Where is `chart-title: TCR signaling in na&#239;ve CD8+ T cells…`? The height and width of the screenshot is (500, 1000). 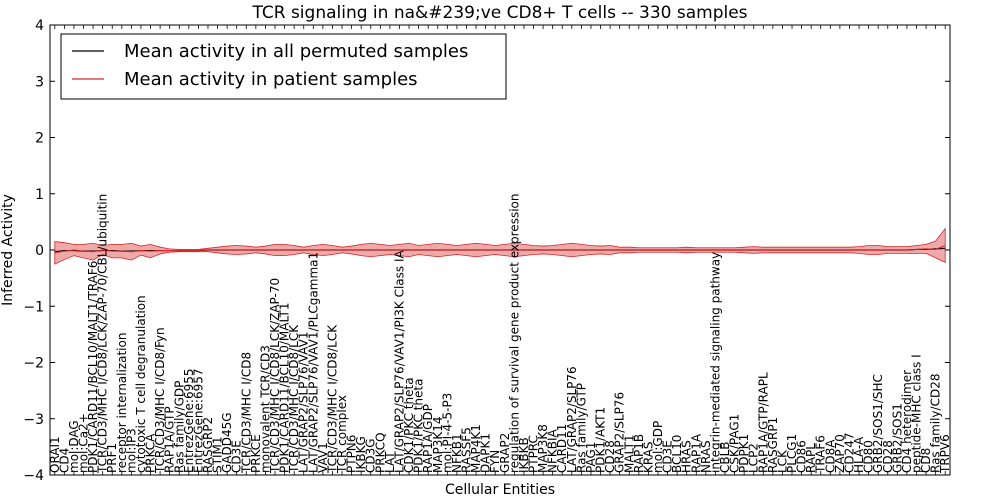 chart-title: TCR signaling in na&#239;ve CD8+ T cells… is located at coordinates (499, 13).